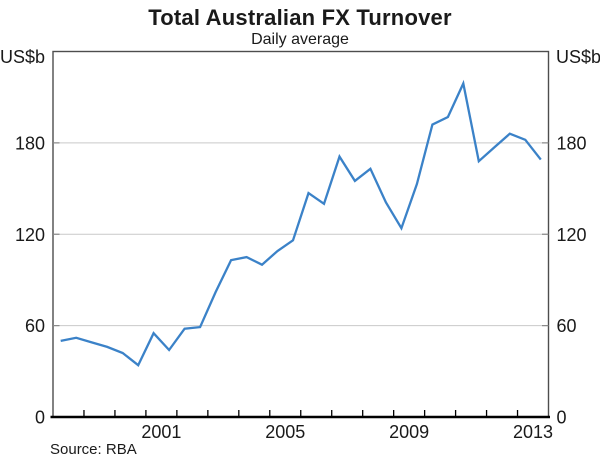 This screenshot has height=460, width=600. Describe the element at coordinates (578, 57) in the screenshot. I see `y-axis-unit-right: US$b` at that location.